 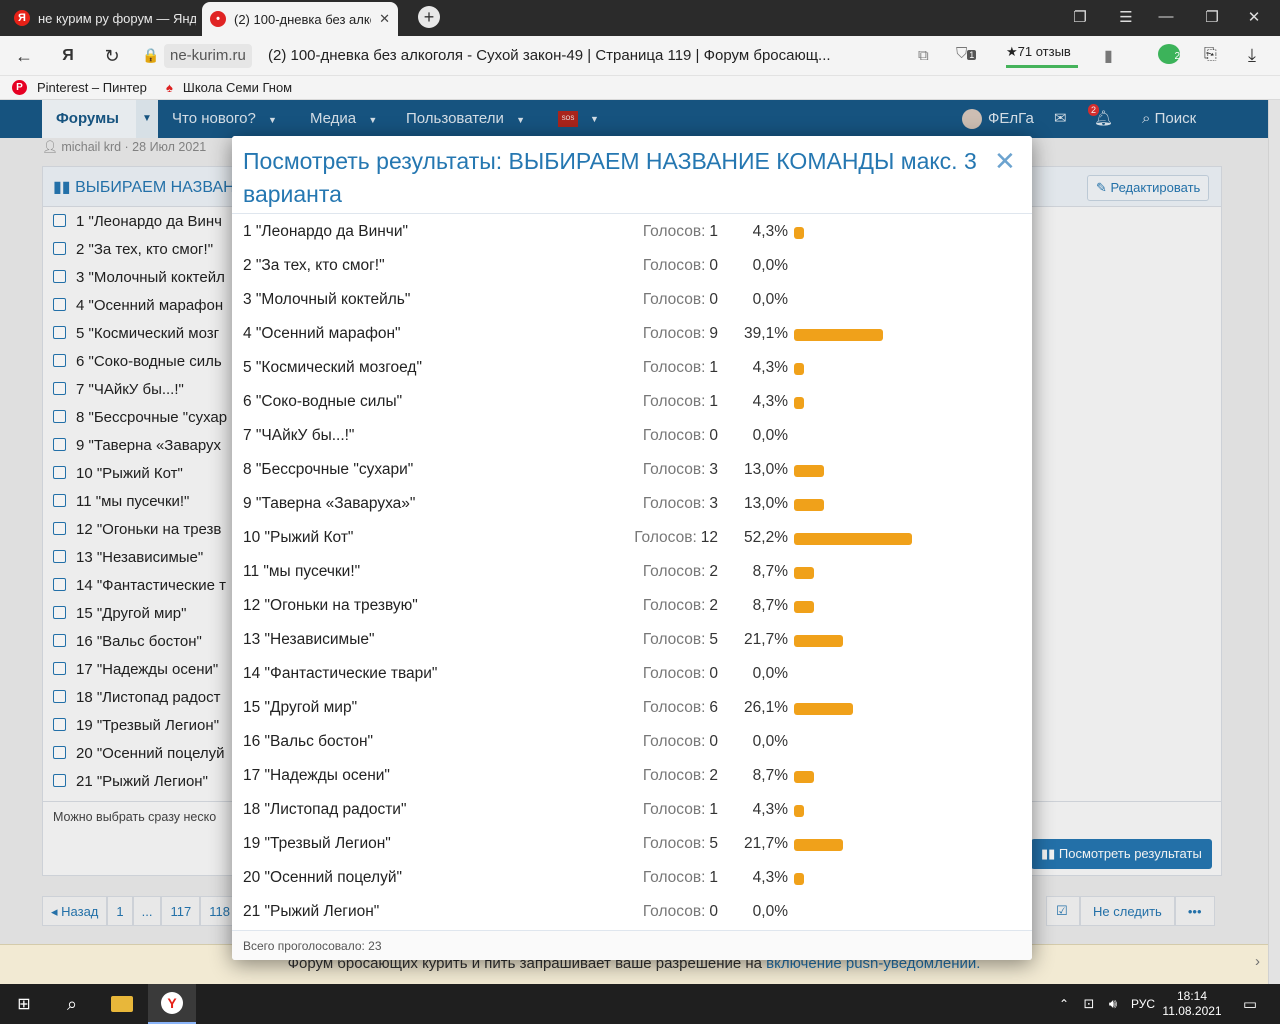 What do you see at coordinates (1194, 911) in the screenshot?
I see `more-button: •••` at bounding box center [1194, 911].